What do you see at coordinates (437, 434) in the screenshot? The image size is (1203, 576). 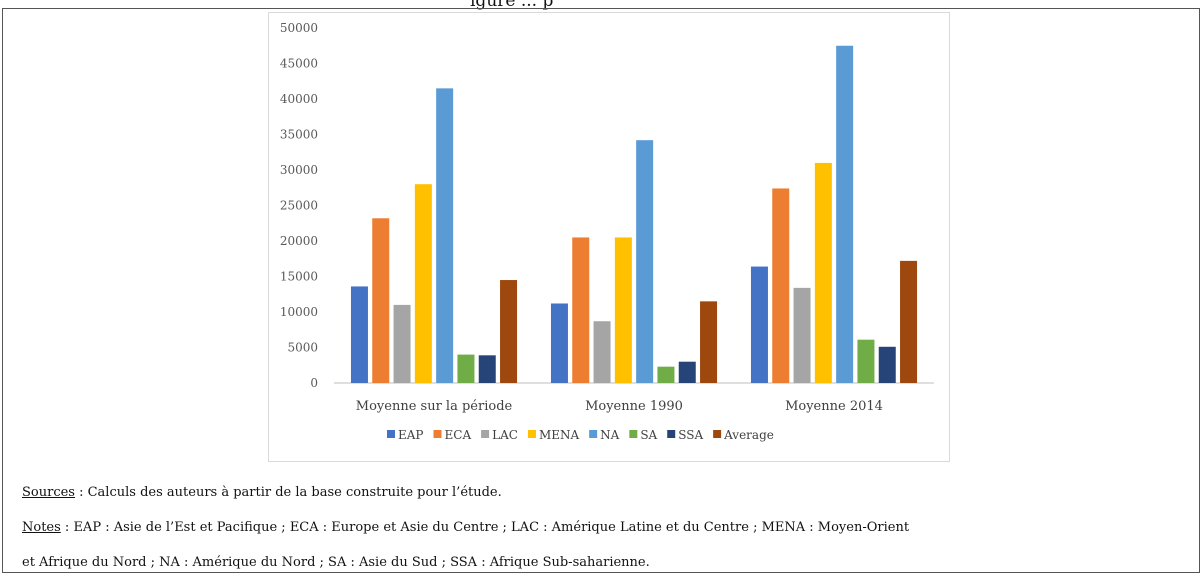 I see `legend-swatch-eca` at bounding box center [437, 434].